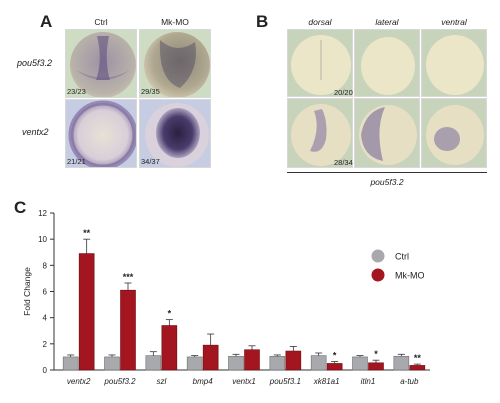  I want to click on bar-ctrl-a-tub, so click(401, 363).